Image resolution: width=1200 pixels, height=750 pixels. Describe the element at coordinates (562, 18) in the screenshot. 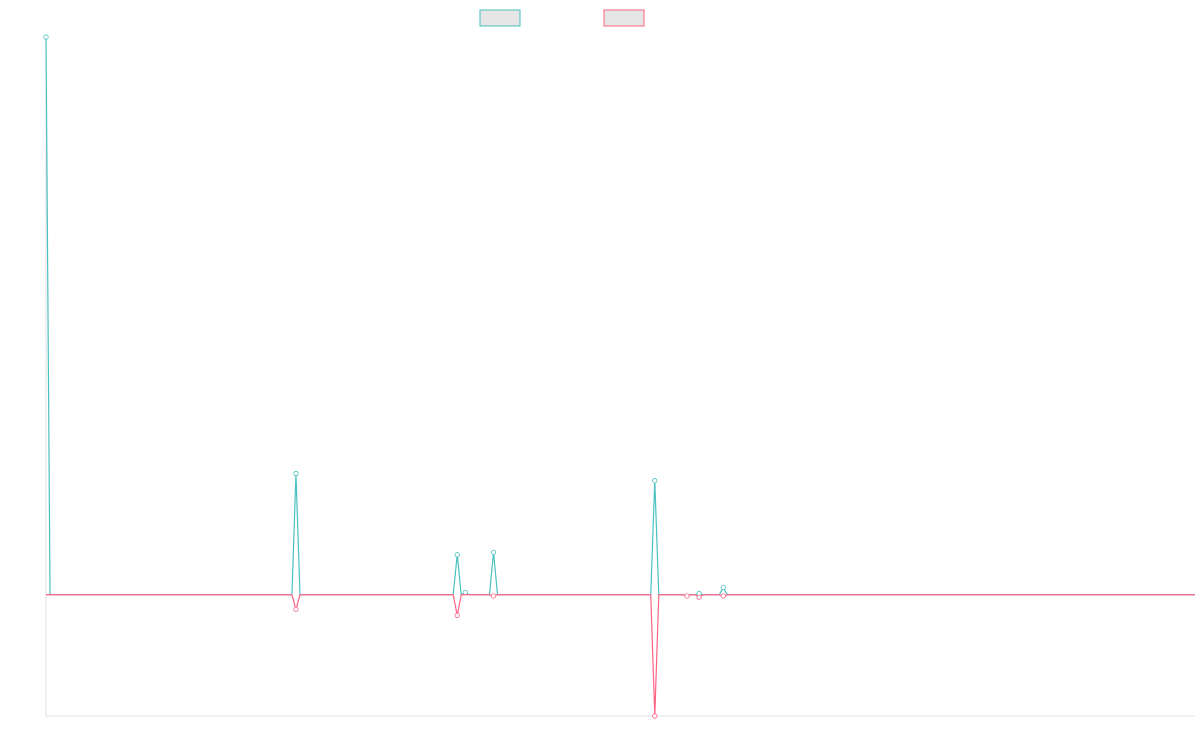

I see `legend` at that location.